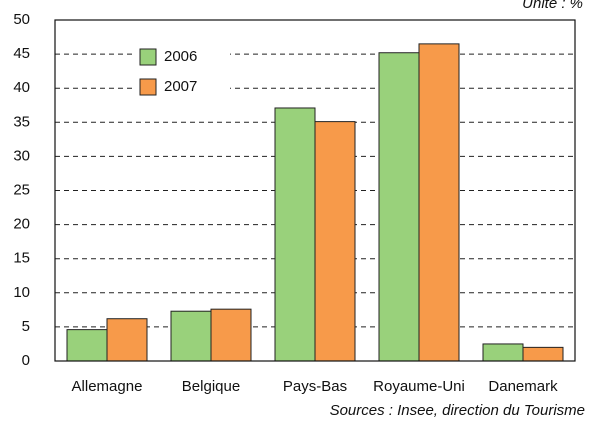 The height and width of the screenshot is (421, 603). Describe the element at coordinates (211, 386) in the screenshot. I see `x-tick-label: Belgique` at that location.